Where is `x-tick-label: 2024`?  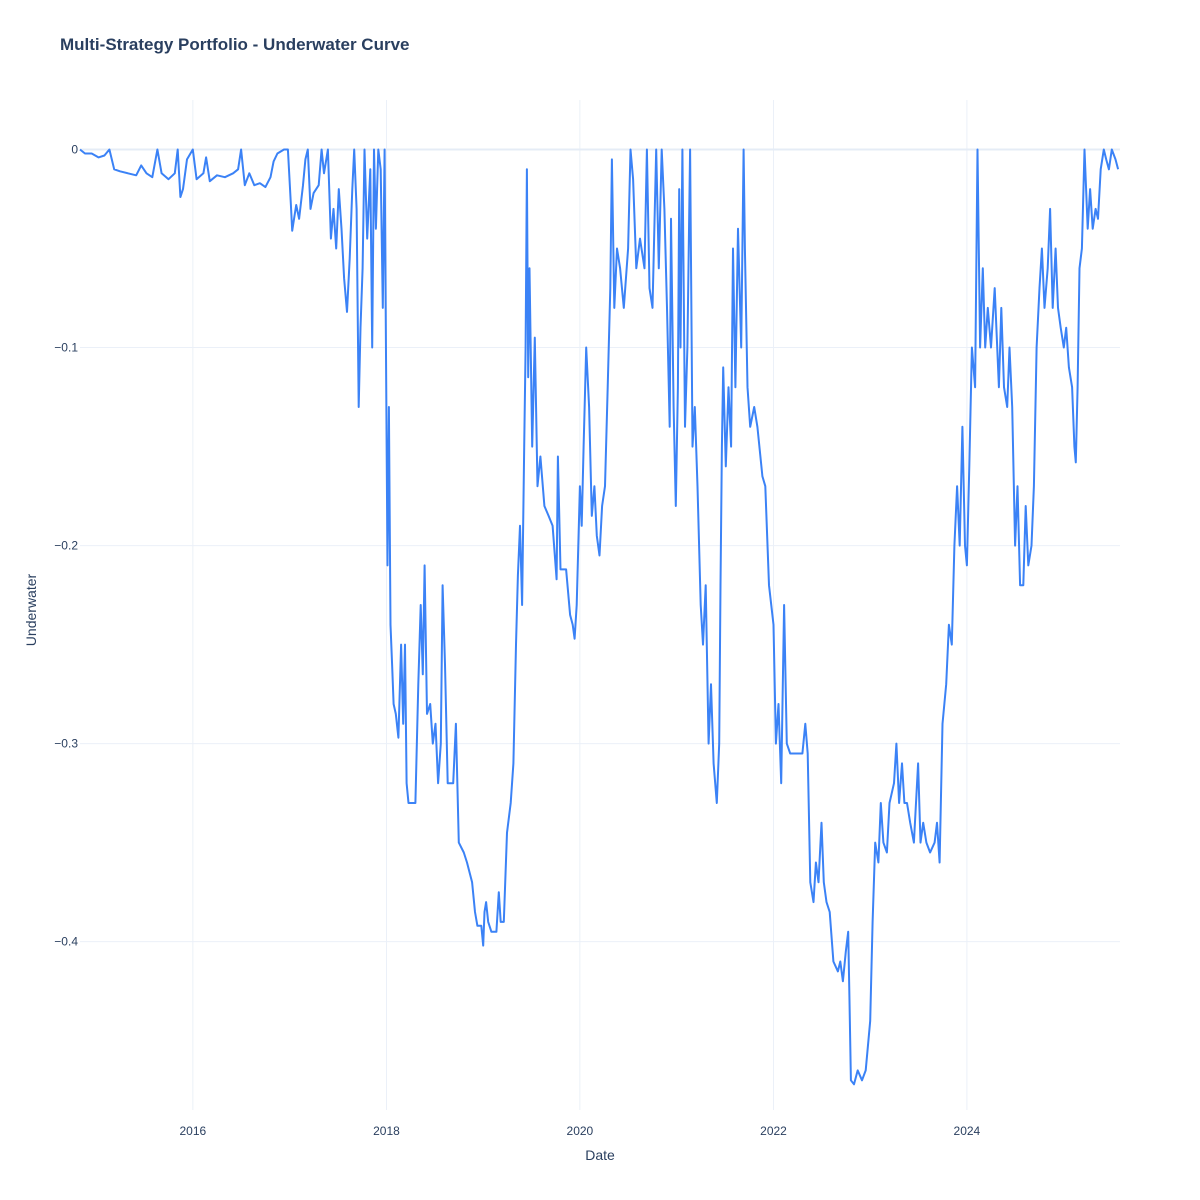
x-tick-label: 2024 is located at coordinates (967, 1131).